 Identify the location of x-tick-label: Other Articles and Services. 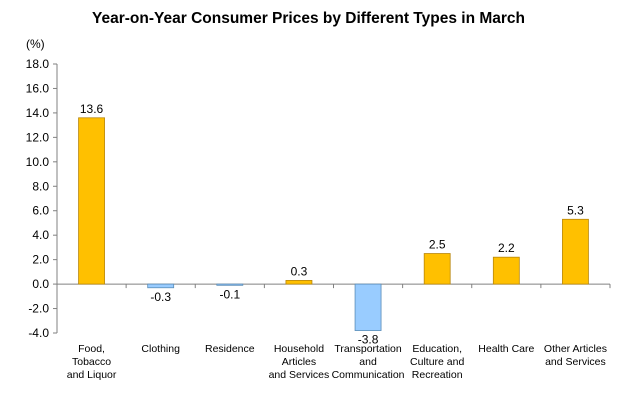
(575, 355).